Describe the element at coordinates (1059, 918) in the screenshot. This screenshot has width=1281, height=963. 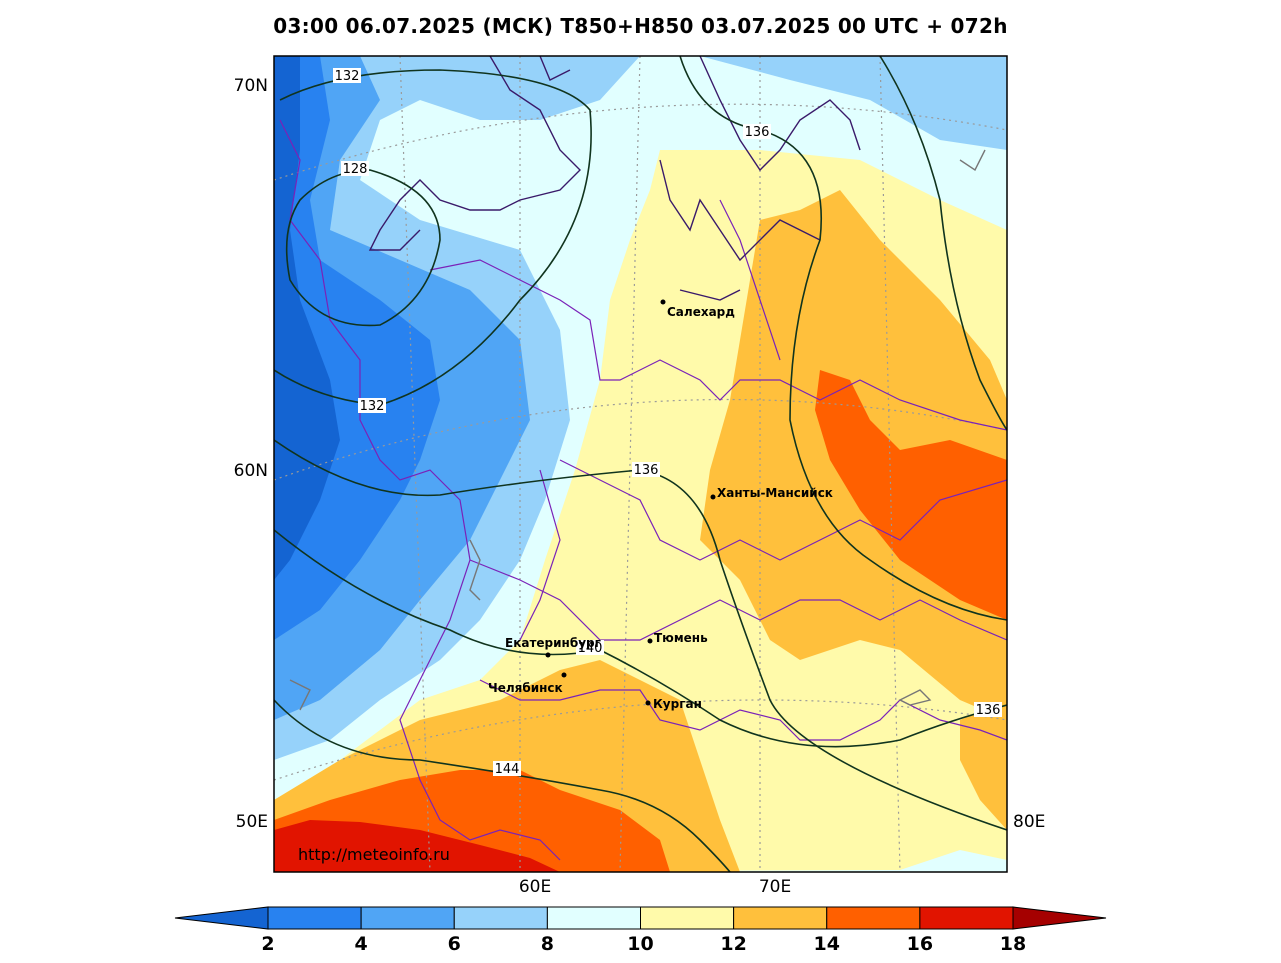
I see `colorbar-arrow-high` at that location.